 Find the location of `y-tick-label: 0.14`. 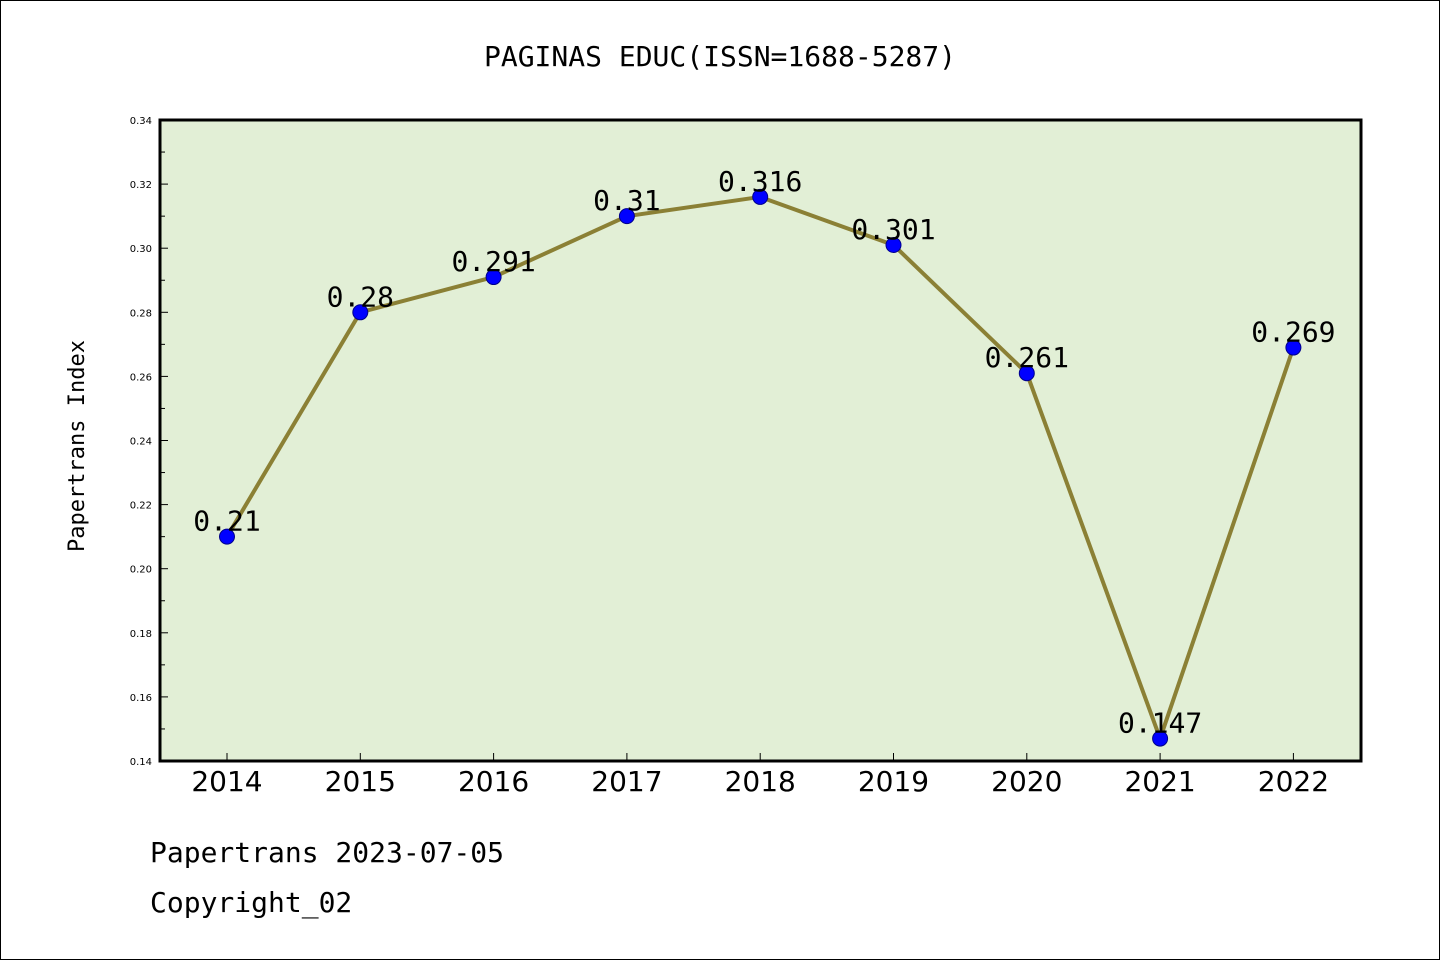

y-tick-label: 0.14 is located at coordinates (141, 762).